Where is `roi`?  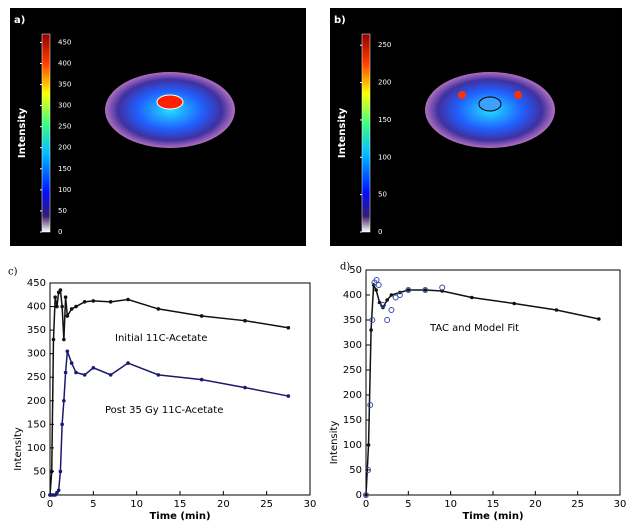 roi is located at coordinates (490, 104).